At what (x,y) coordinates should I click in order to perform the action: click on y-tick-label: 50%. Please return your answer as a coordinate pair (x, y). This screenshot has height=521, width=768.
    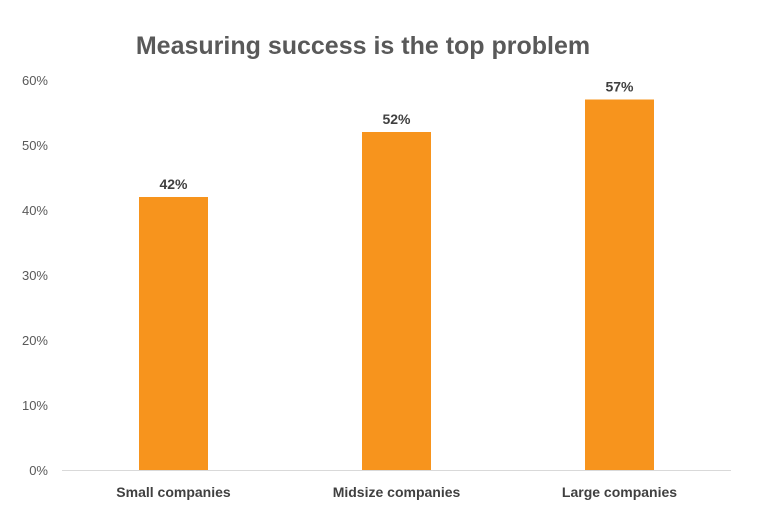
    Looking at the image, I should click on (35, 145).